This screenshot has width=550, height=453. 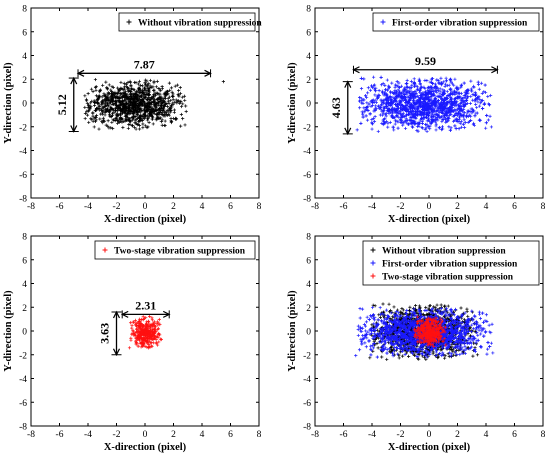 I want to click on x-tick-label: -4, so click(x=88, y=207).